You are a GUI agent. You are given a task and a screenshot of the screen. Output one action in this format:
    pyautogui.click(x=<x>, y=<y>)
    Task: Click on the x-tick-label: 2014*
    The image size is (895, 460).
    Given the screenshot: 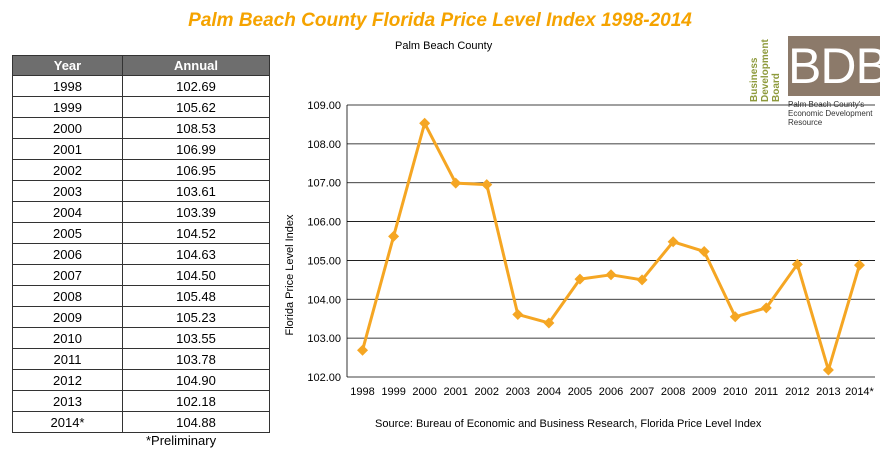 What is the action you would take?
    pyautogui.click(x=859, y=392)
    